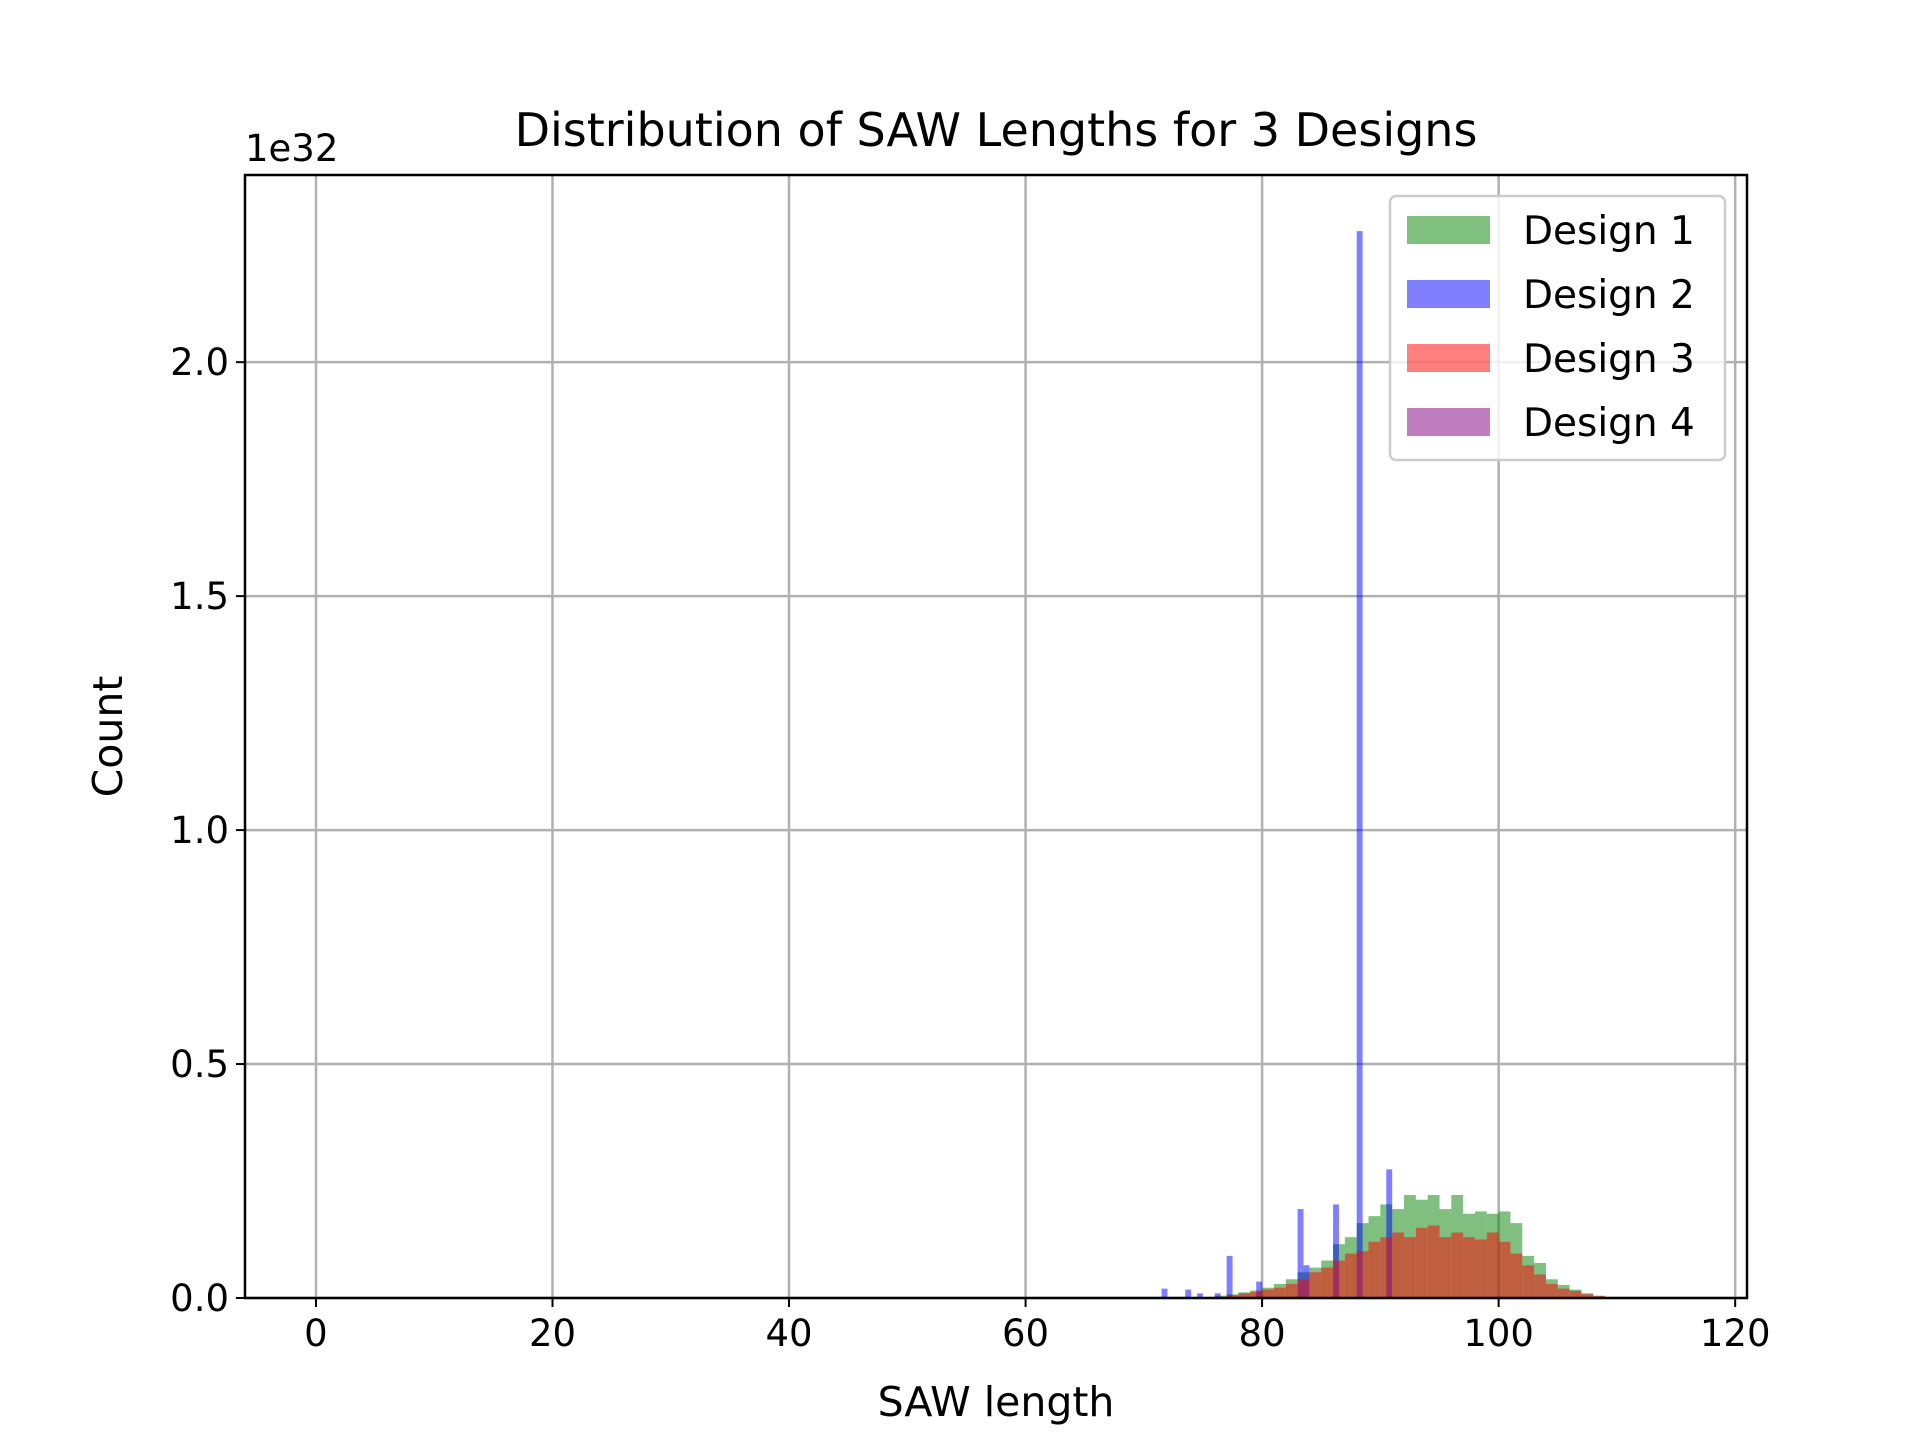 This screenshot has width=1920, height=1440. I want to click on x-tick-label: 120, so click(1735, 1333).